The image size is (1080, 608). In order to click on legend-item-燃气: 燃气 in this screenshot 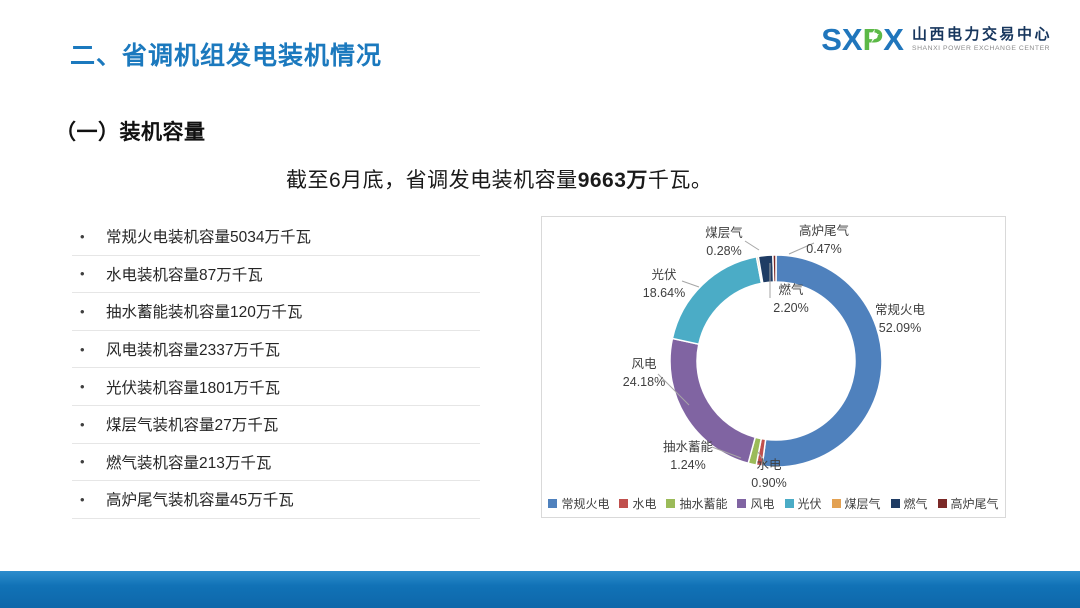, I will do `click(909, 503)`.